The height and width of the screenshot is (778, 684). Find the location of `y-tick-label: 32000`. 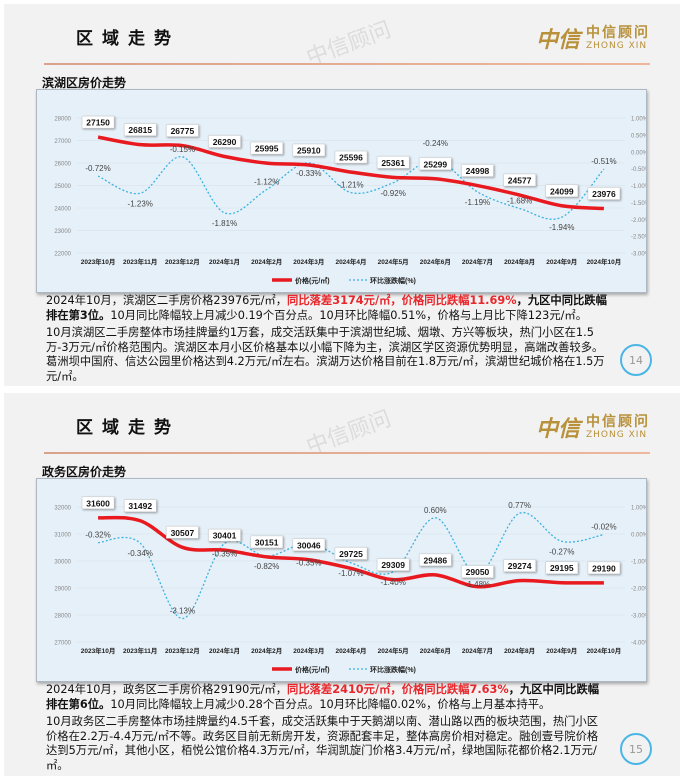

y-tick-label: 32000 is located at coordinates (62, 509).